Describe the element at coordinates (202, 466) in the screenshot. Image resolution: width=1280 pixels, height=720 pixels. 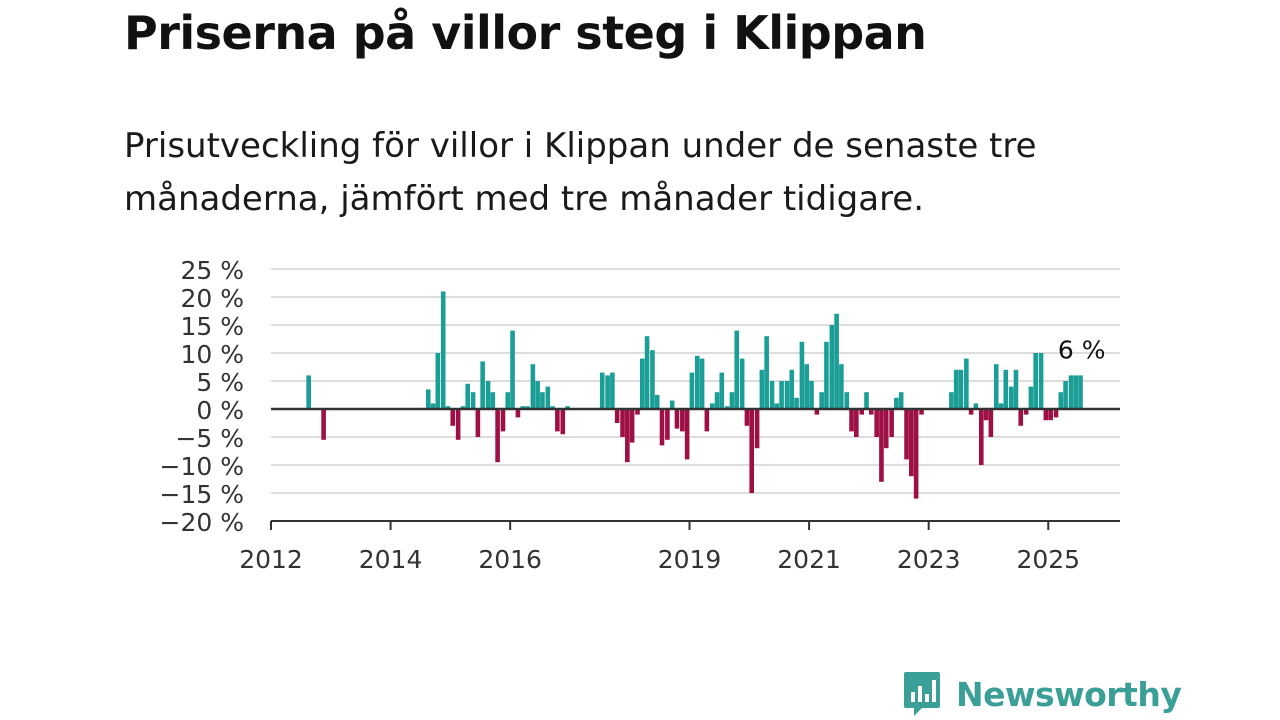
I see `y-tick-label: −10 %` at that location.